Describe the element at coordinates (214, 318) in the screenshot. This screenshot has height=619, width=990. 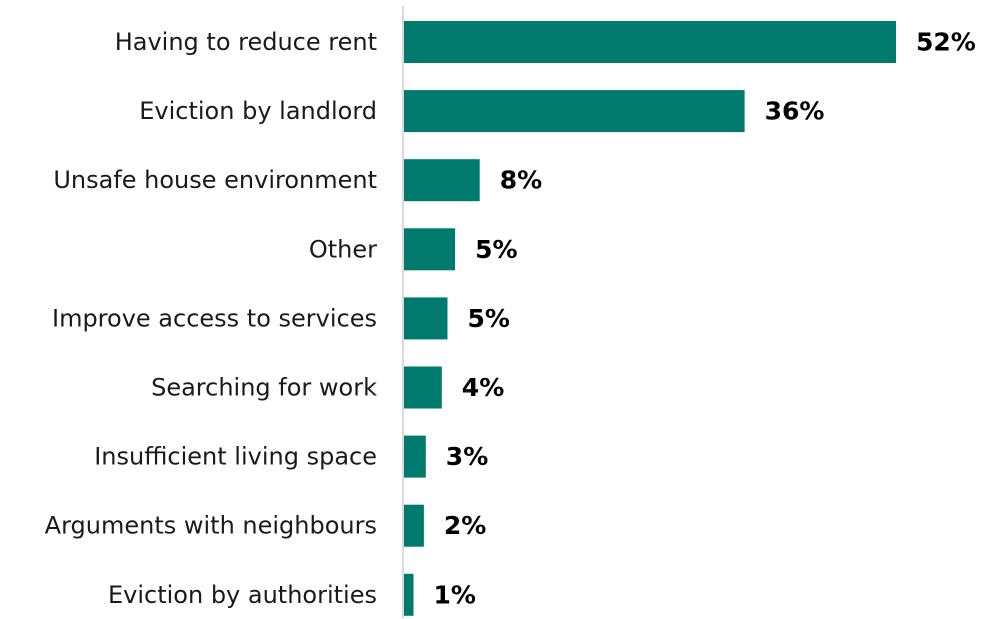
I see `category-label: Improve access to services` at that location.